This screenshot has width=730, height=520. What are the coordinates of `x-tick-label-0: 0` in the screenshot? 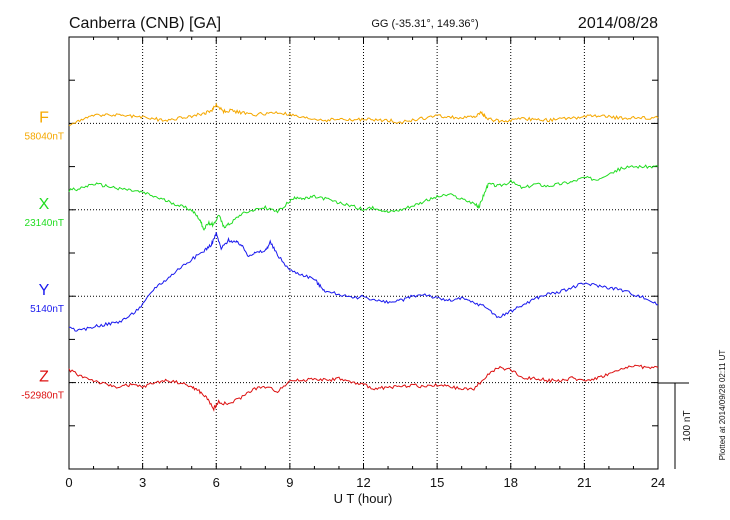 It's located at (68, 482).